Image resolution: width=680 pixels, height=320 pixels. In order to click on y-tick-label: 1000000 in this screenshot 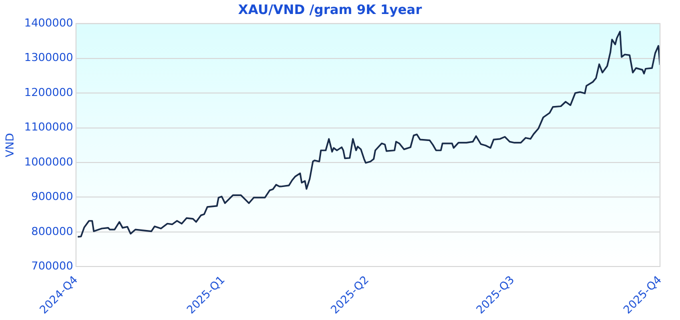, I will do `click(49, 161)`.